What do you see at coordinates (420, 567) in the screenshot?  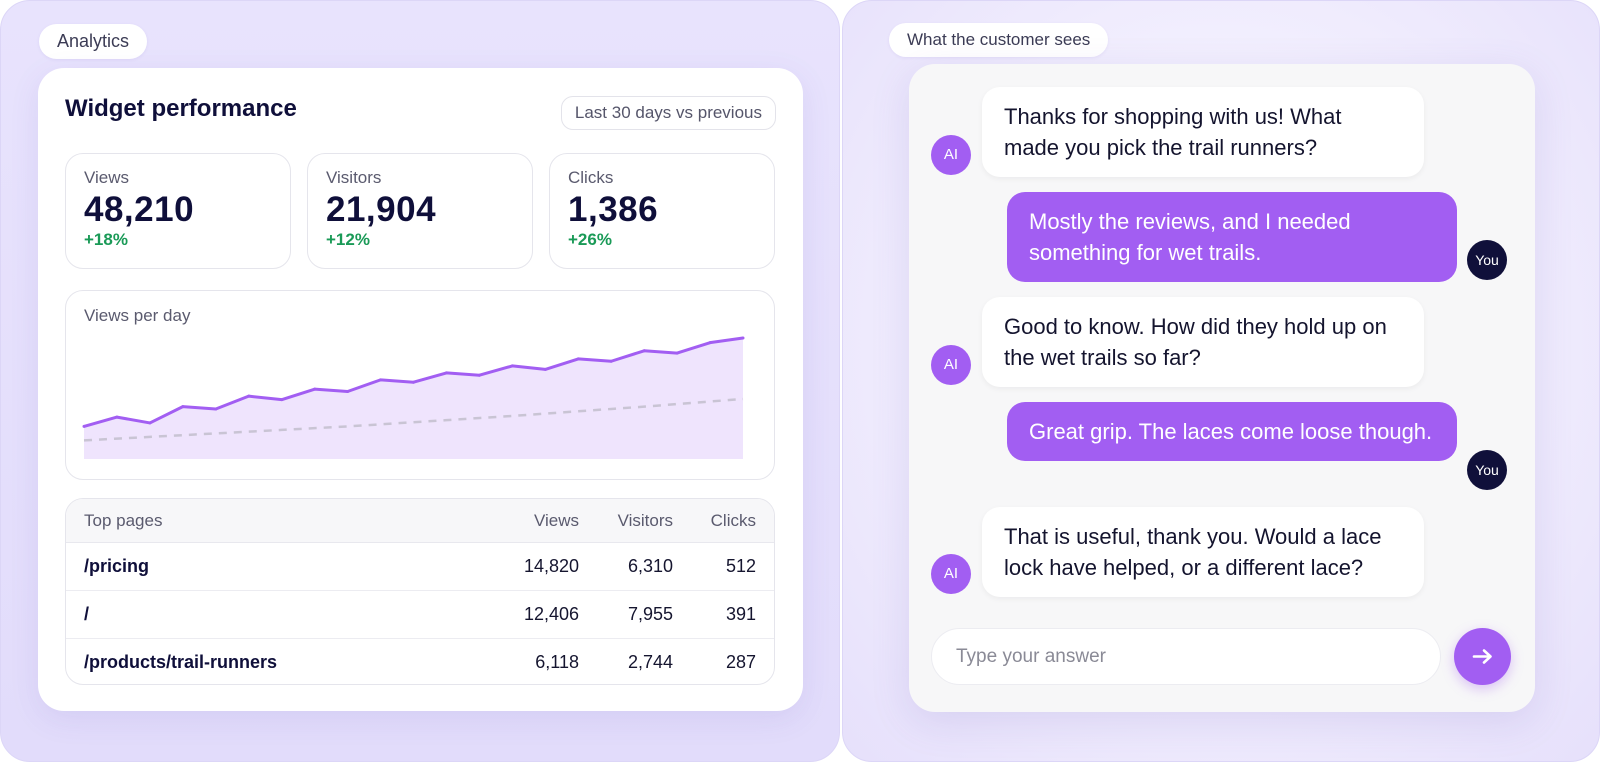 I see `table-row: /pricing 14,820 6,310 512` at bounding box center [420, 567].